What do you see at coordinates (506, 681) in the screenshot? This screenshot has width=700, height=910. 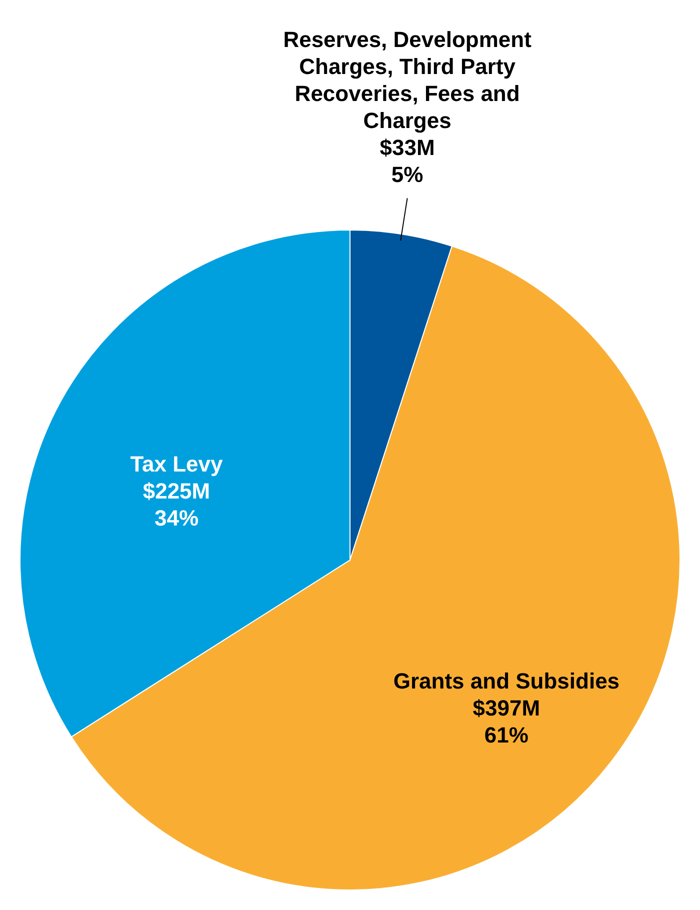 I see `slice-label: Grants and Subsidies` at bounding box center [506, 681].